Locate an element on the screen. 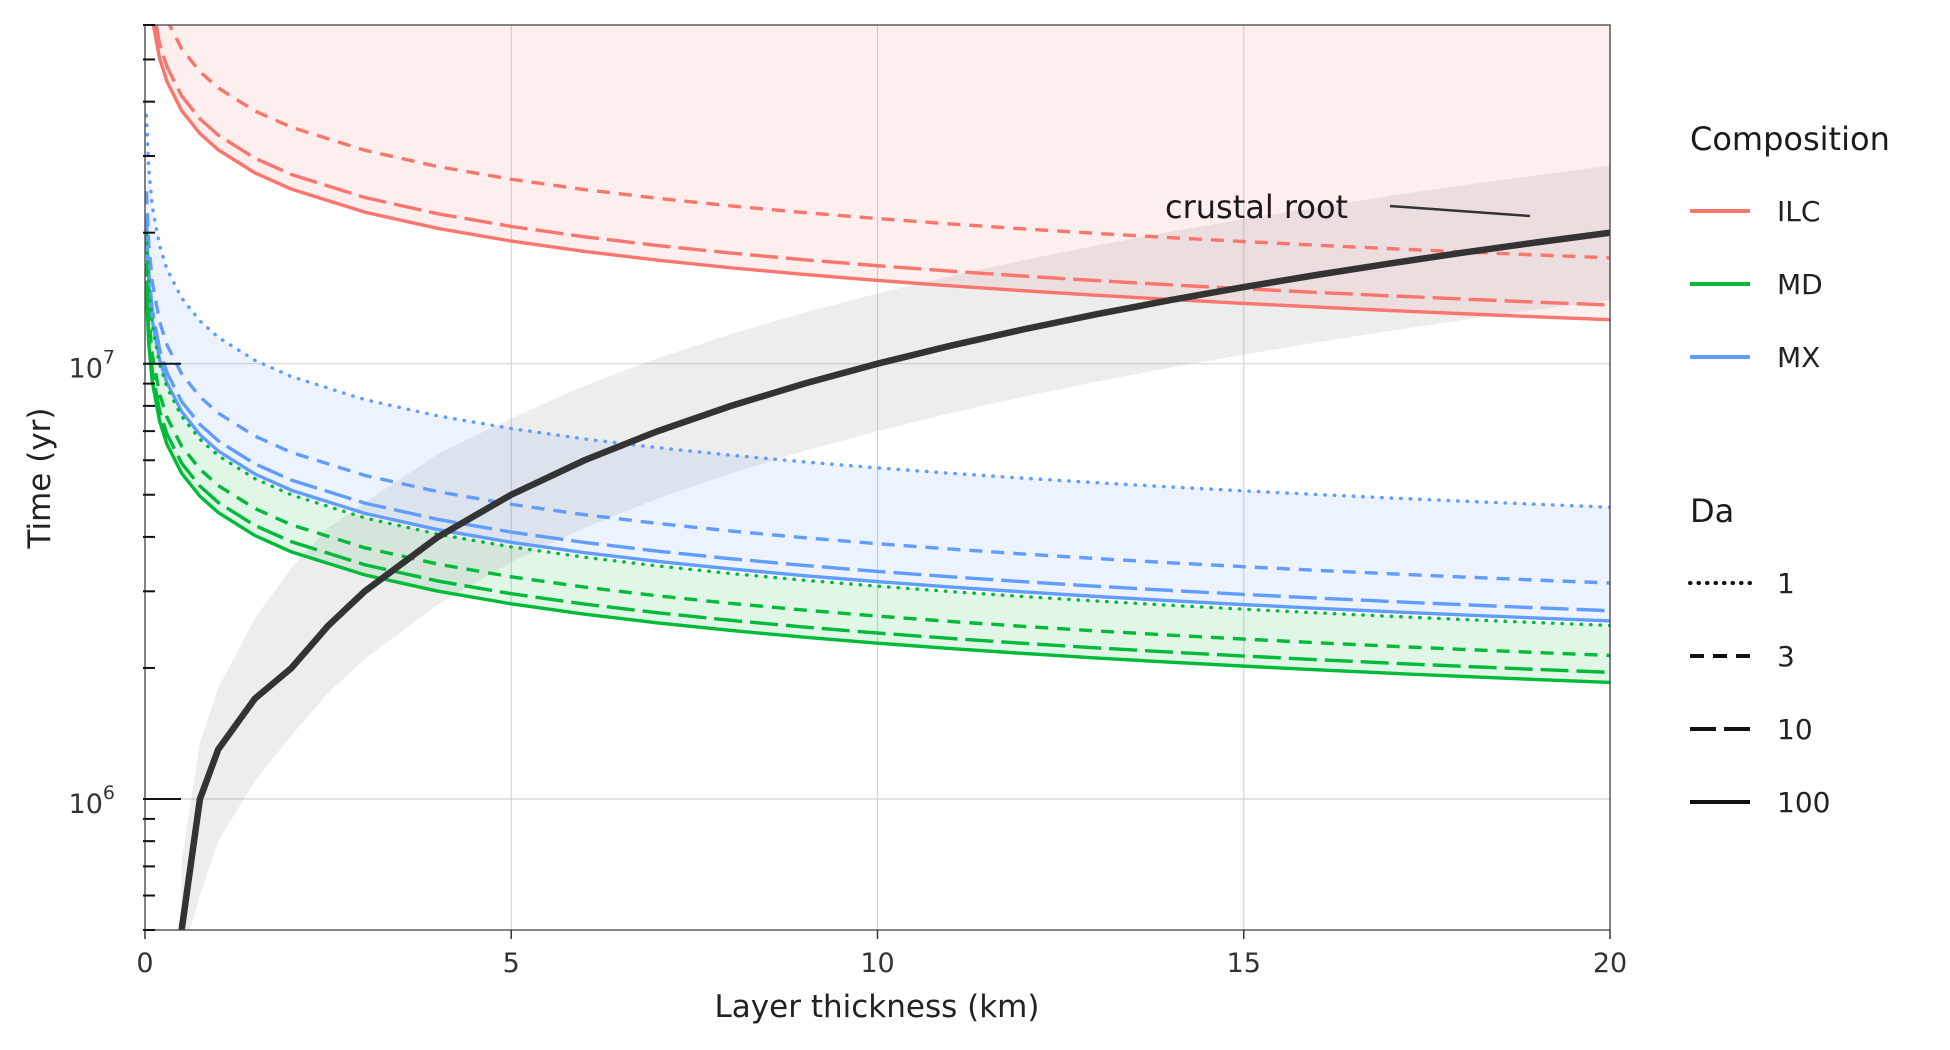 The image size is (1950, 1050). x-tick-label: 20 is located at coordinates (1610, 963).